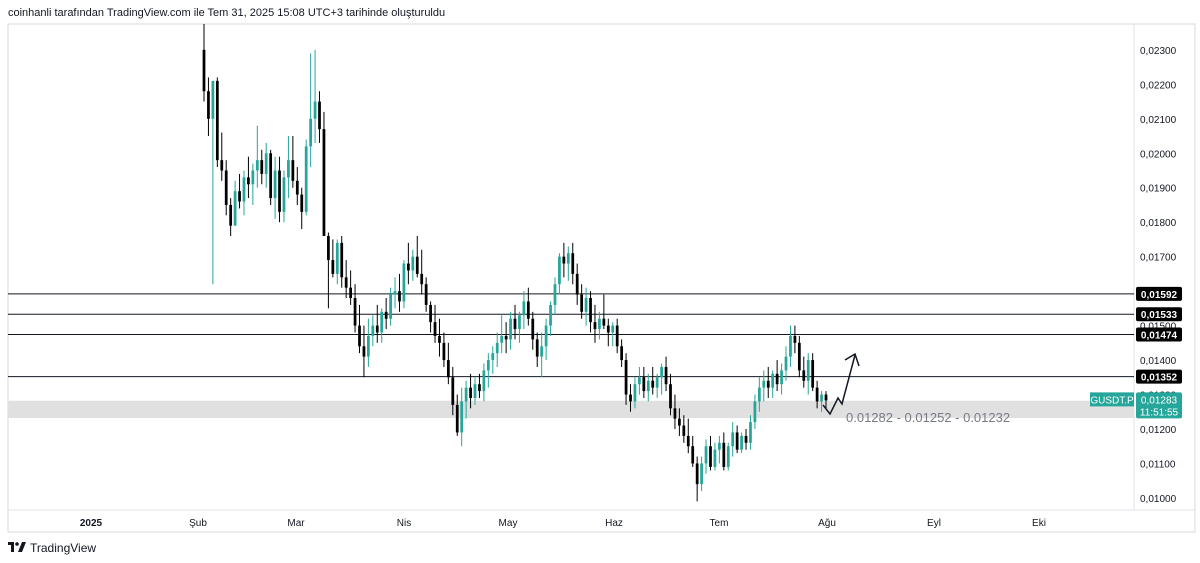 The height and width of the screenshot is (563, 1200). What do you see at coordinates (719, 523) in the screenshot?
I see `time-tick-label: Tem` at bounding box center [719, 523].